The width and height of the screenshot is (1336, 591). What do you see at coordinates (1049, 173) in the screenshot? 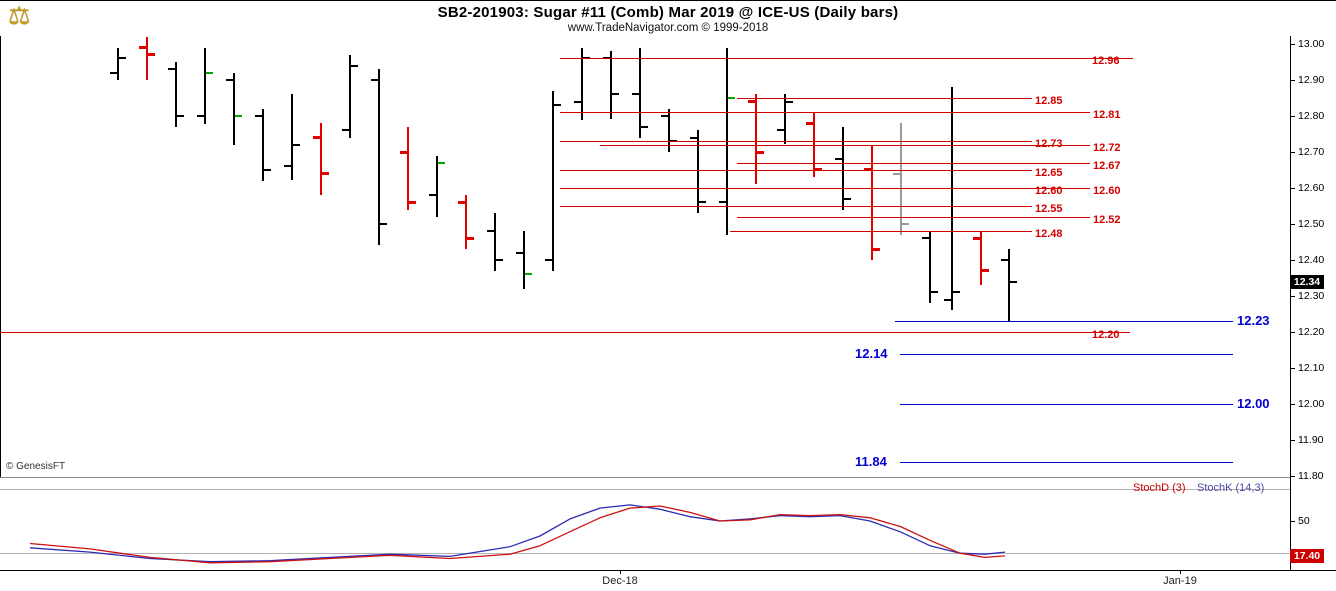
I see `resistance-label: 12.65` at bounding box center [1049, 173].